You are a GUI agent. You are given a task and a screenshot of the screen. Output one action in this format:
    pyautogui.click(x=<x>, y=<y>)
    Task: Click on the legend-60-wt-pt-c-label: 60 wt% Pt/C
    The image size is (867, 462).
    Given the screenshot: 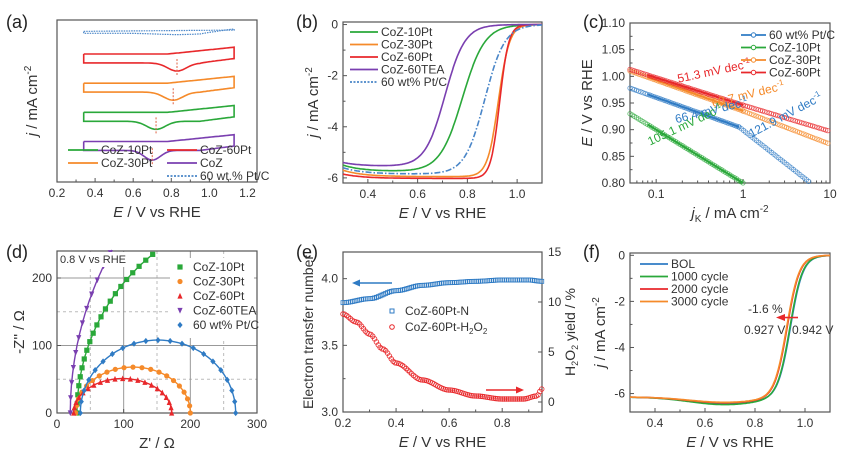 What is the action you would take?
    pyautogui.click(x=802, y=35)
    